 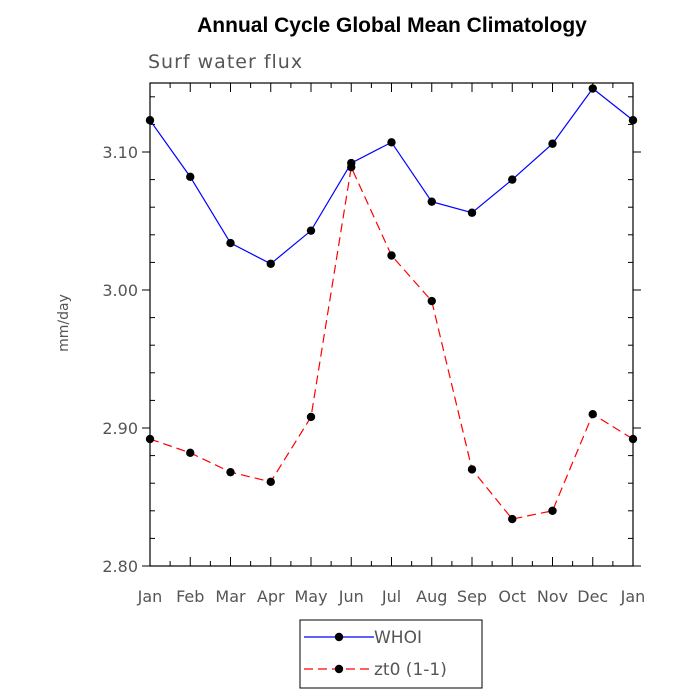 I want to click on legend-label: WHOI, so click(x=398, y=638).